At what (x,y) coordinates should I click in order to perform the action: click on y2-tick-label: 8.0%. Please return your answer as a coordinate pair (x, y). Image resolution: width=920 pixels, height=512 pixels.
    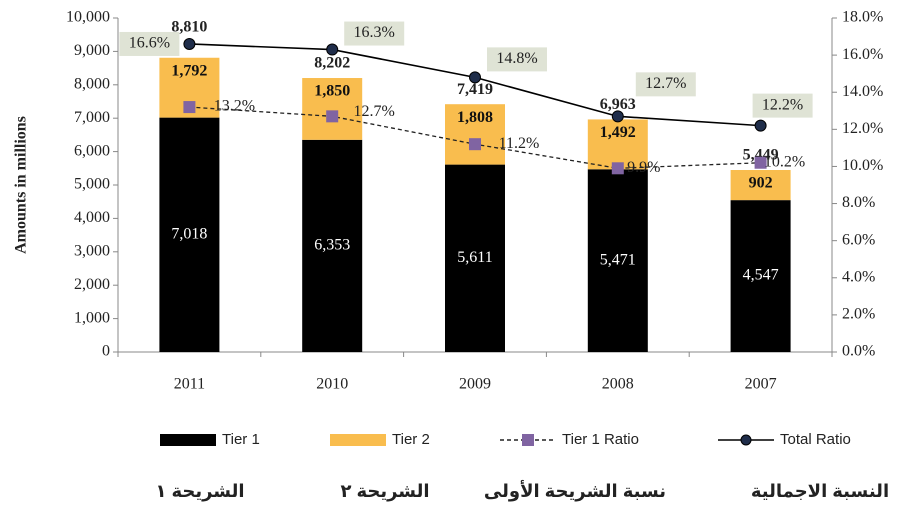
    Looking at the image, I should click on (858, 202).